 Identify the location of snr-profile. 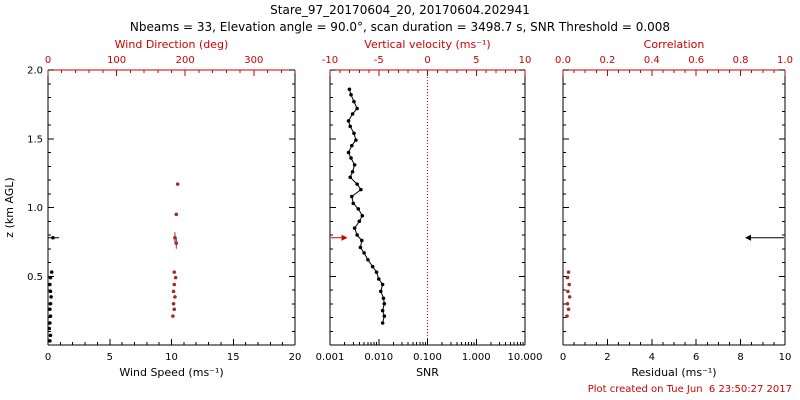
(366, 206).